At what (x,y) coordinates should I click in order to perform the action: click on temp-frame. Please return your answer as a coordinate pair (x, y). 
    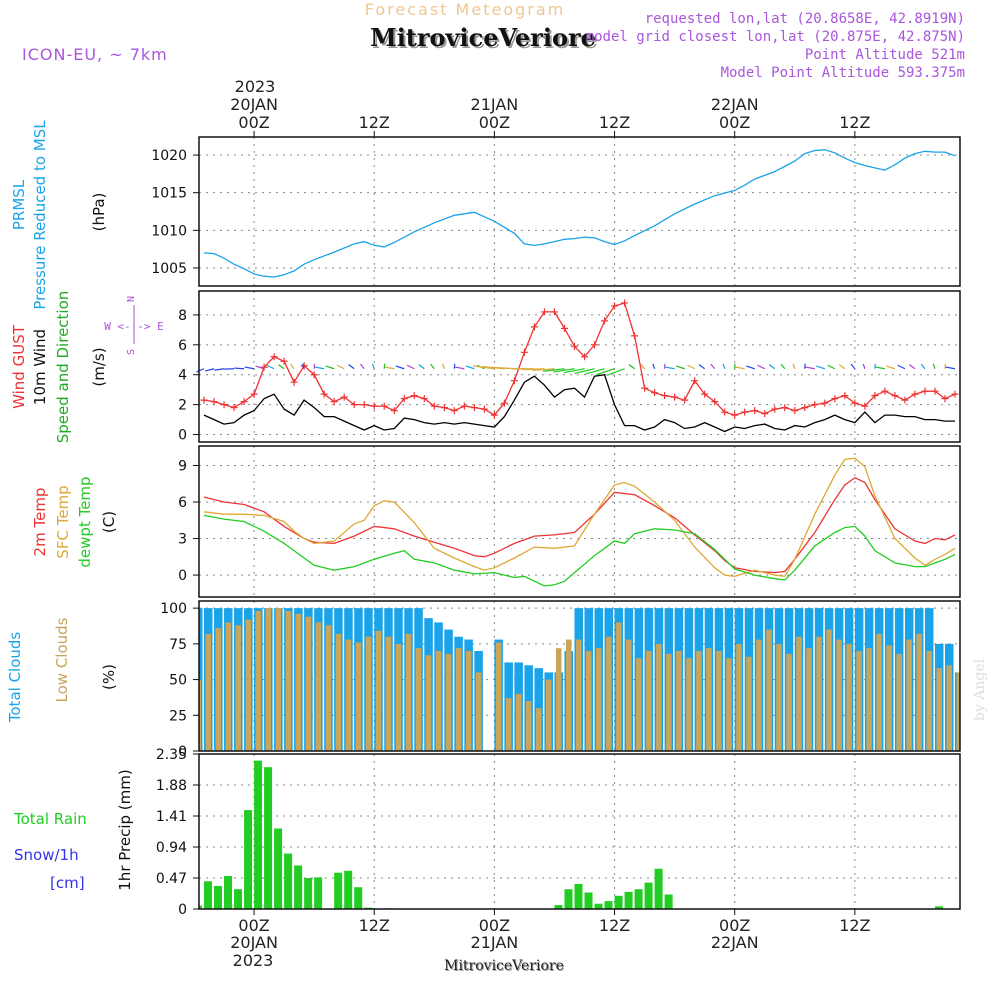
    Looking at the image, I should click on (579, 521).